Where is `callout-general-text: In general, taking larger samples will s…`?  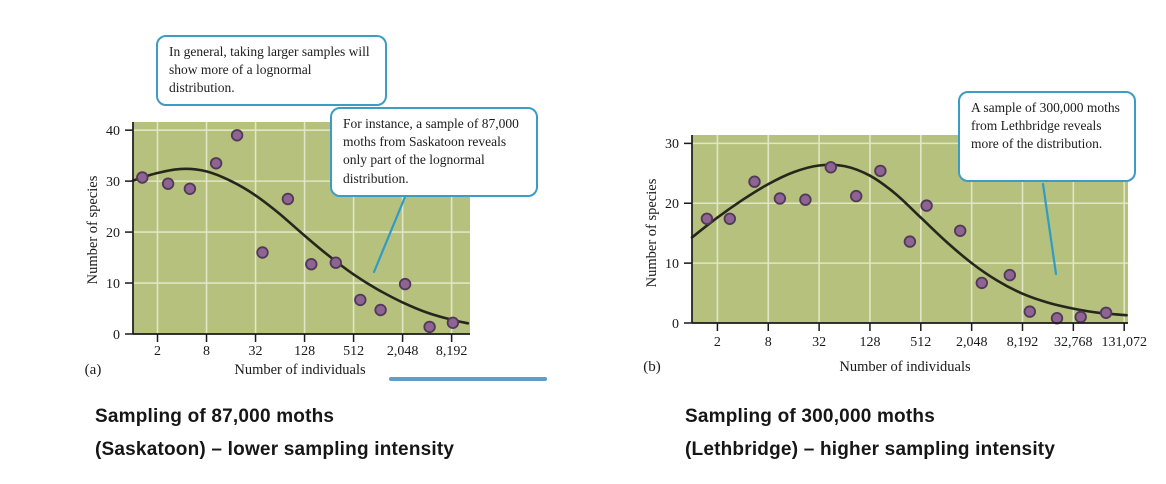
callout-general-text: In general, taking larger samples will s… is located at coordinates (269, 70).